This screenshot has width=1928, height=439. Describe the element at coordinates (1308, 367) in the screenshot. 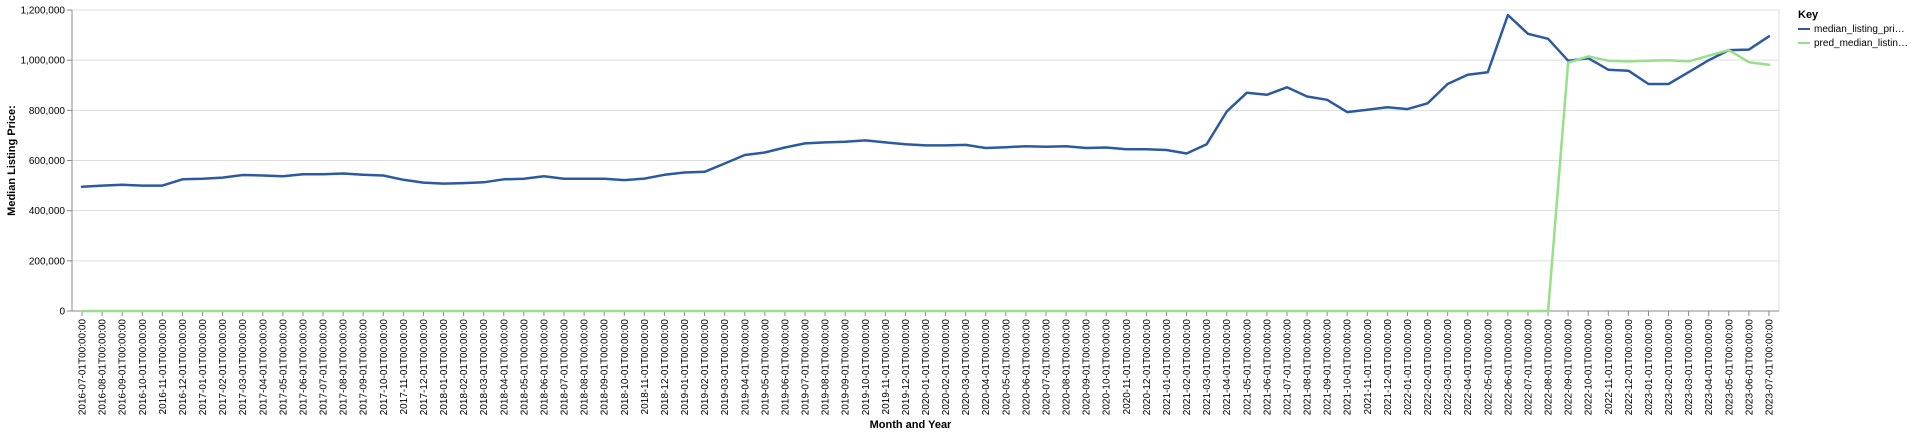

I see `x-tick-label: 2021-08-01T00:00:00` at that location.